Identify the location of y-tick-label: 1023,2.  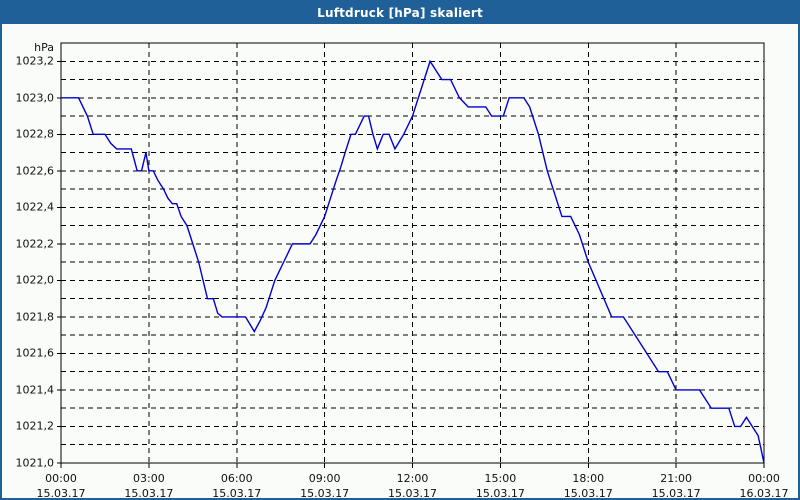
(35, 61).